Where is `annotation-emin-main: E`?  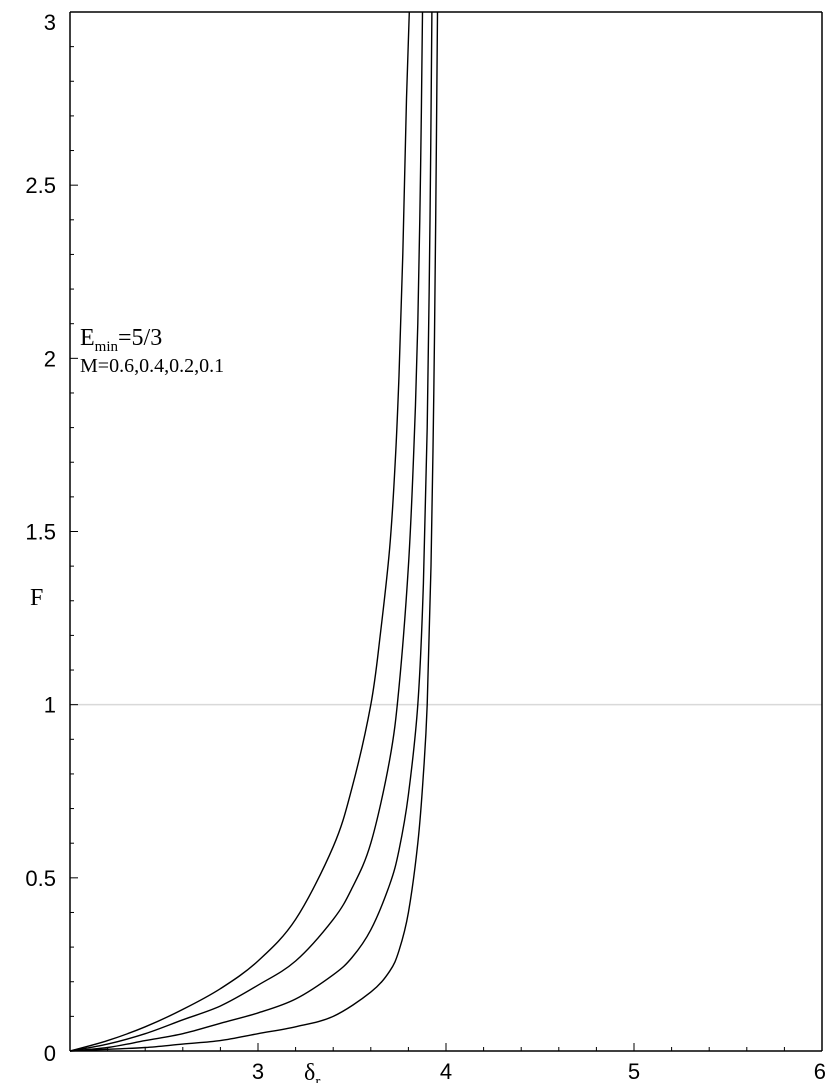 annotation-emin-main: E is located at coordinates (87, 338).